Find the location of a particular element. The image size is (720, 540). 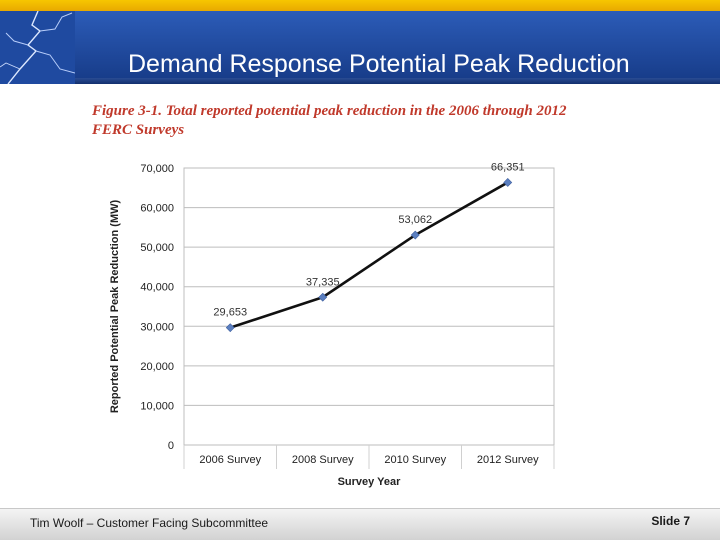

y-axis-title: Reported Potential Peak Reduction (MW) is located at coordinates (115, 307).